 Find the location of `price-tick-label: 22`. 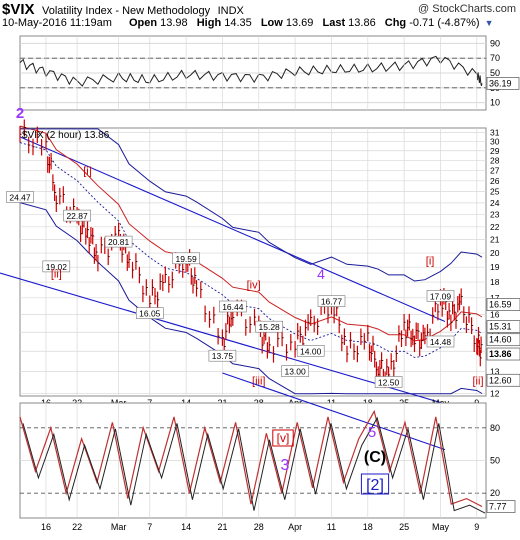

price-tick-label: 22 is located at coordinates (495, 227).